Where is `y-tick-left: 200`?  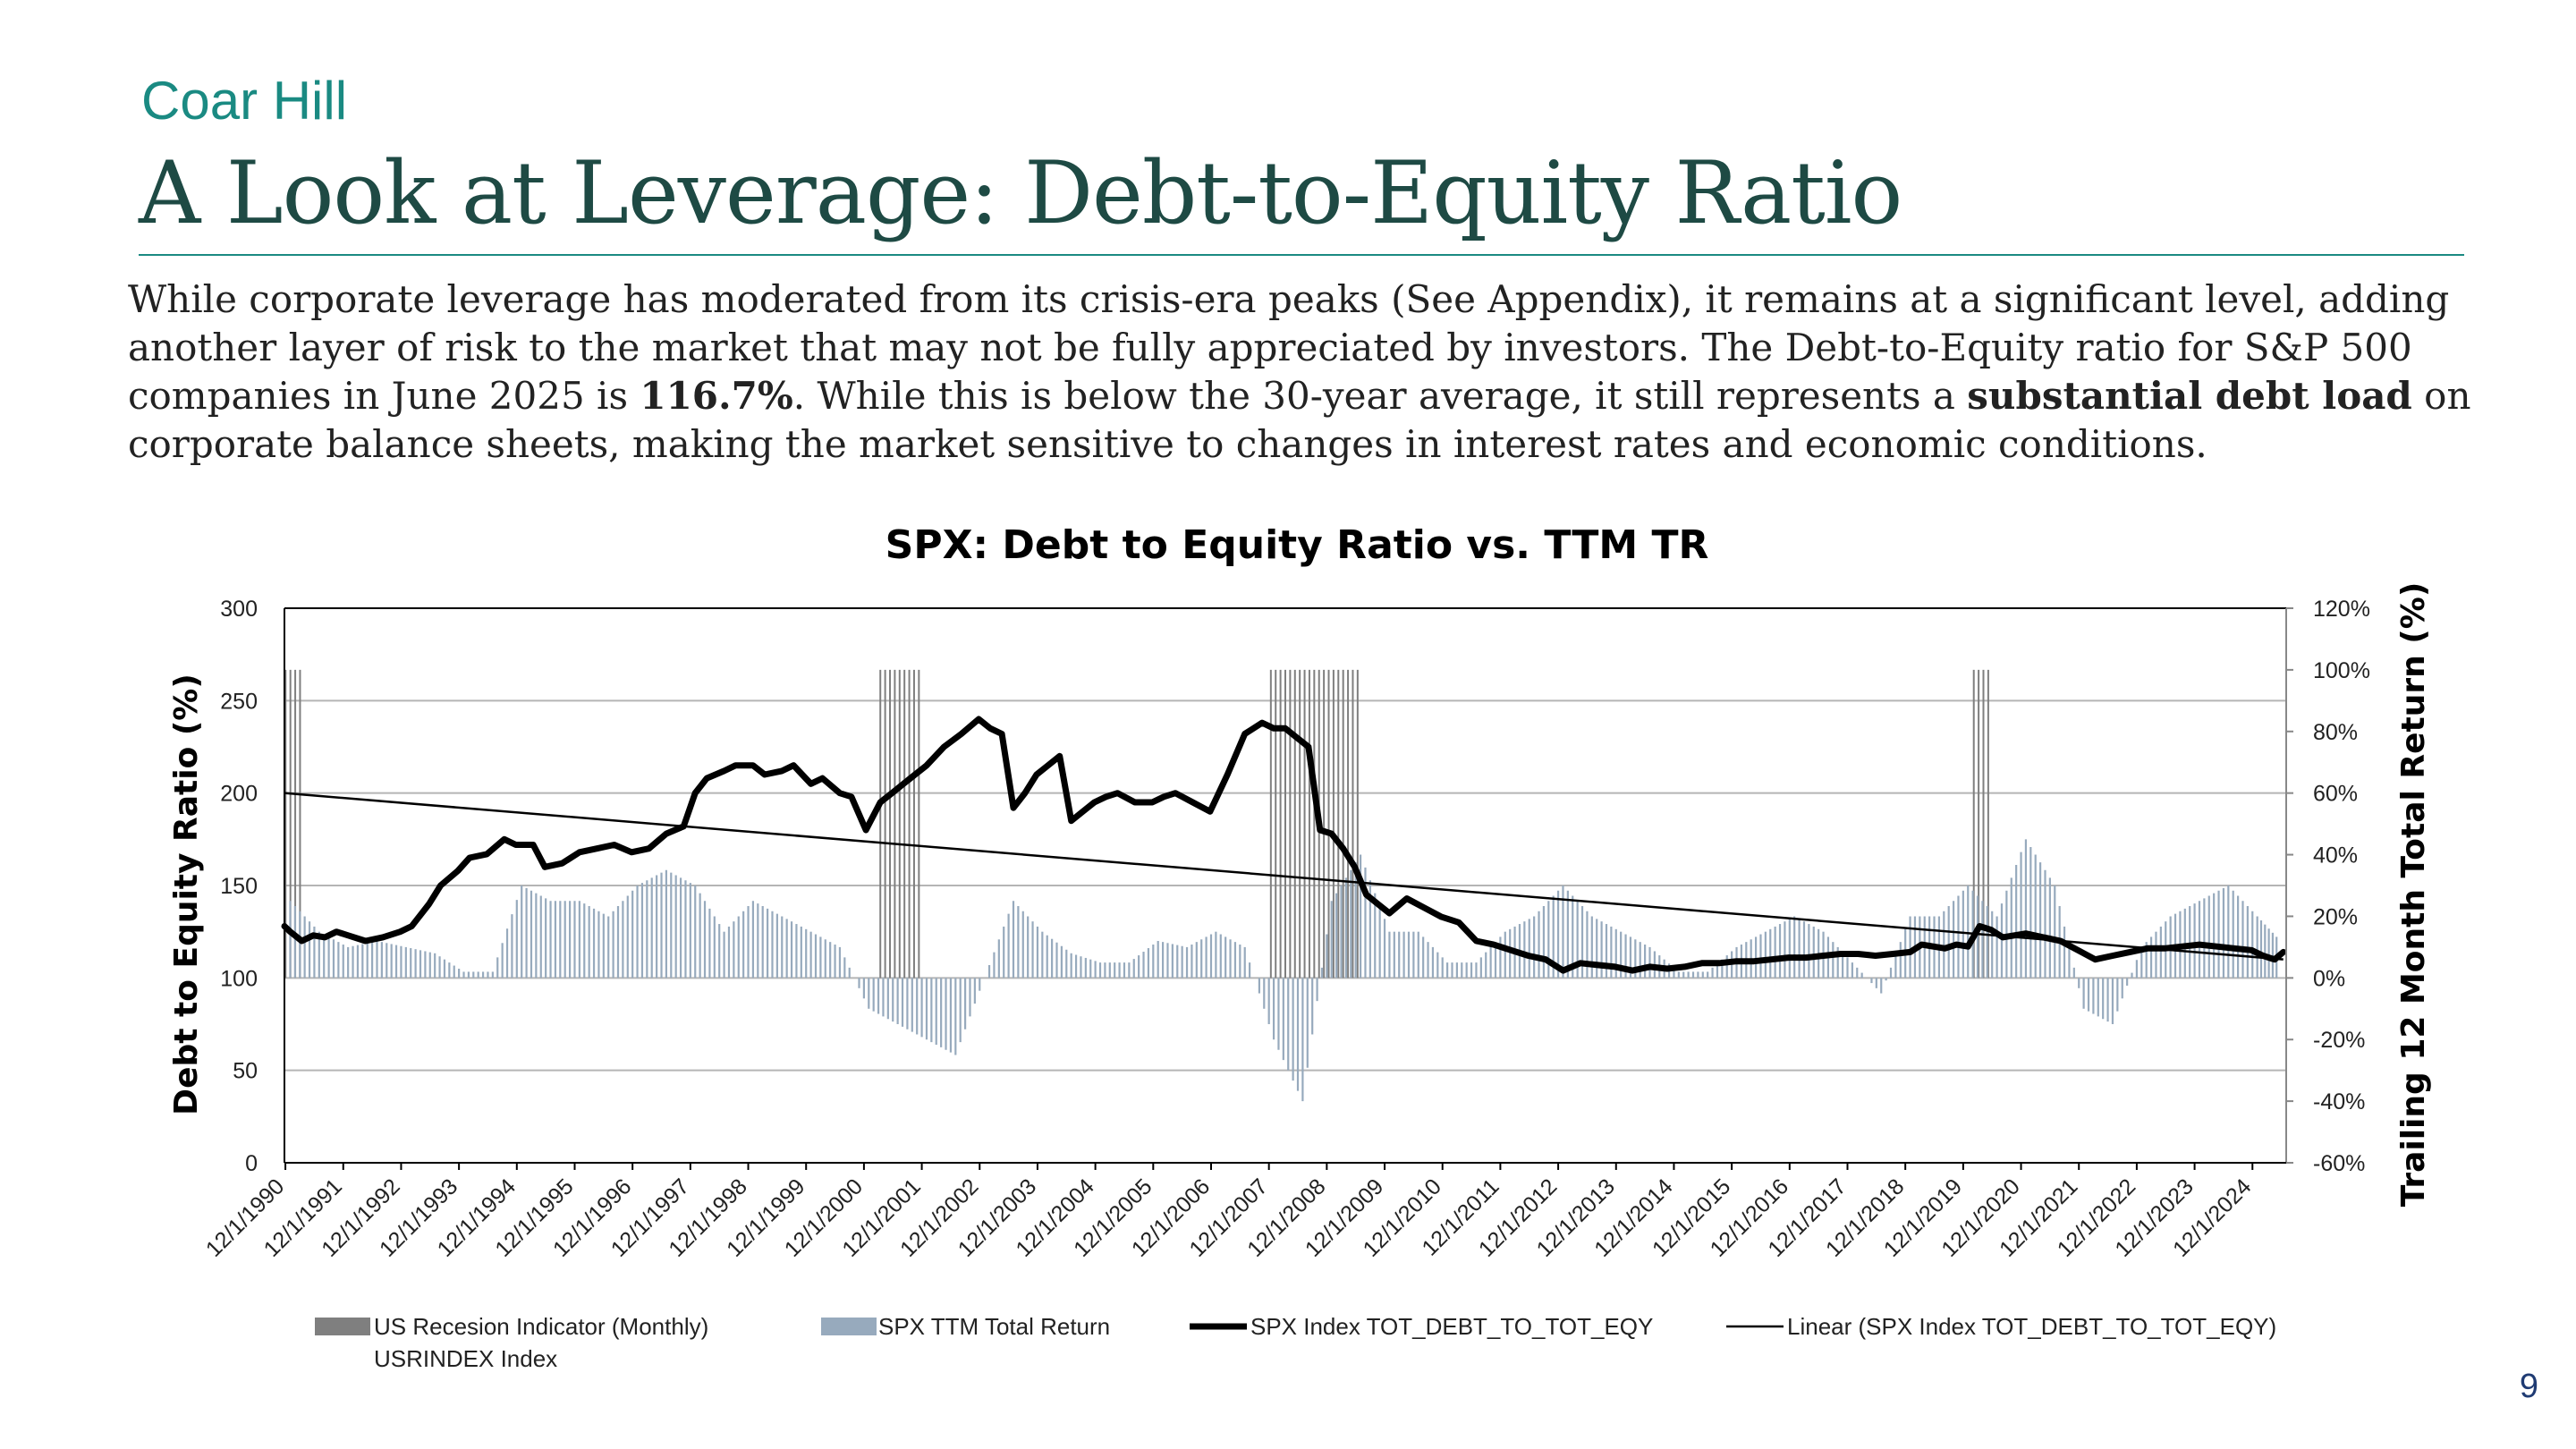 y-tick-left: 200 is located at coordinates (239, 794).